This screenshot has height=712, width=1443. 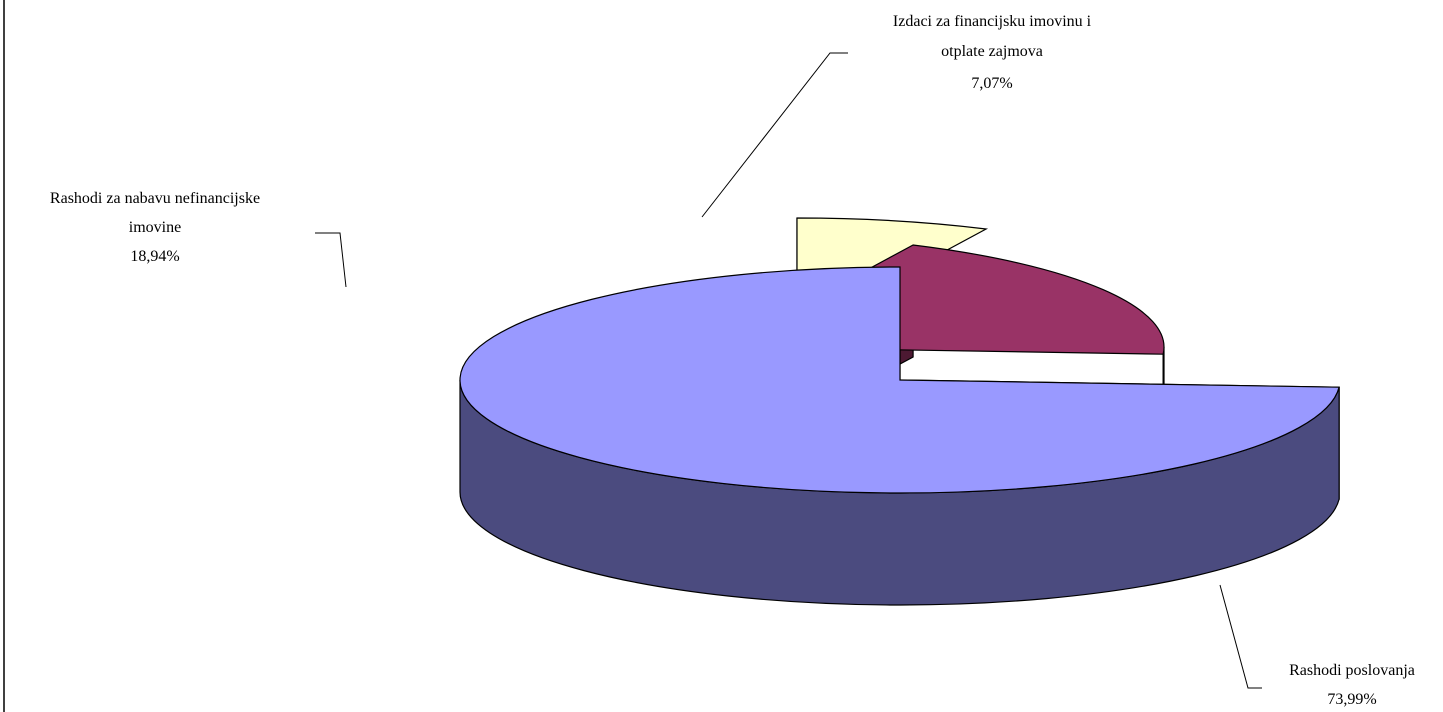 What do you see at coordinates (992, 21) in the screenshot?
I see `data-label-name-izdaci-line1: Izdaci za financijsku imovinu i` at bounding box center [992, 21].